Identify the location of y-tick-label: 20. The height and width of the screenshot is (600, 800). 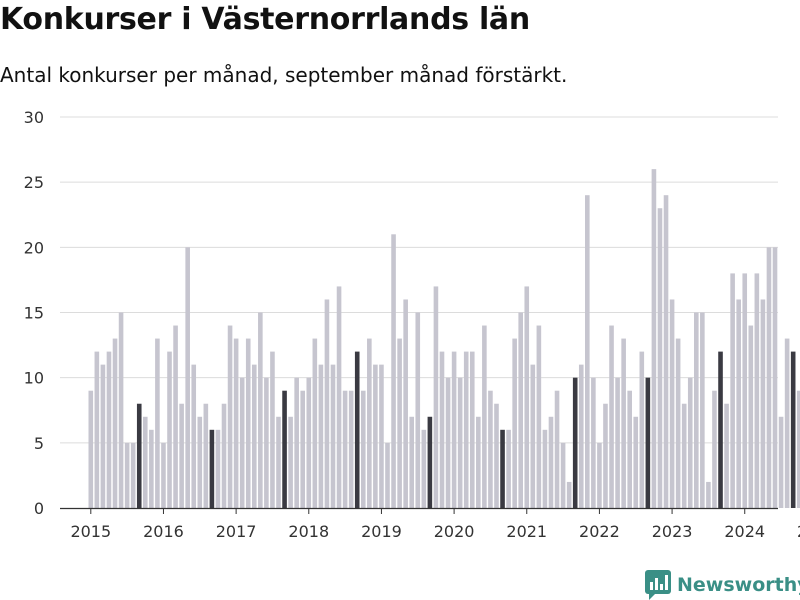
(34, 247).